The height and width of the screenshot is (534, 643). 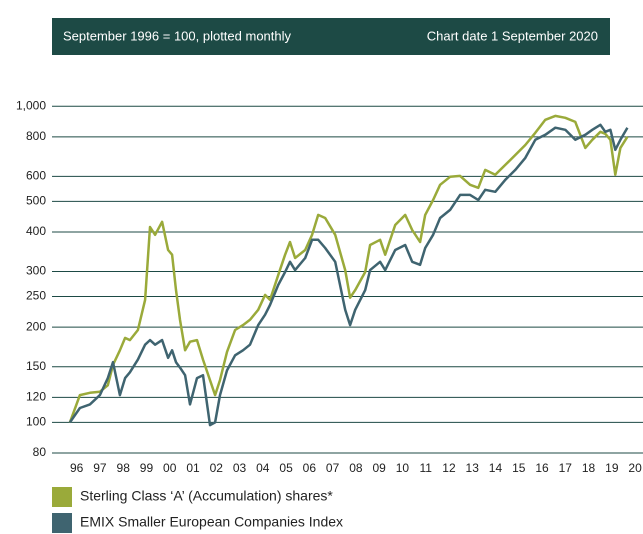 What do you see at coordinates (496, 468) in the screenshot?
I see `x-tick-label: 14` at bounding box center [496, 468].